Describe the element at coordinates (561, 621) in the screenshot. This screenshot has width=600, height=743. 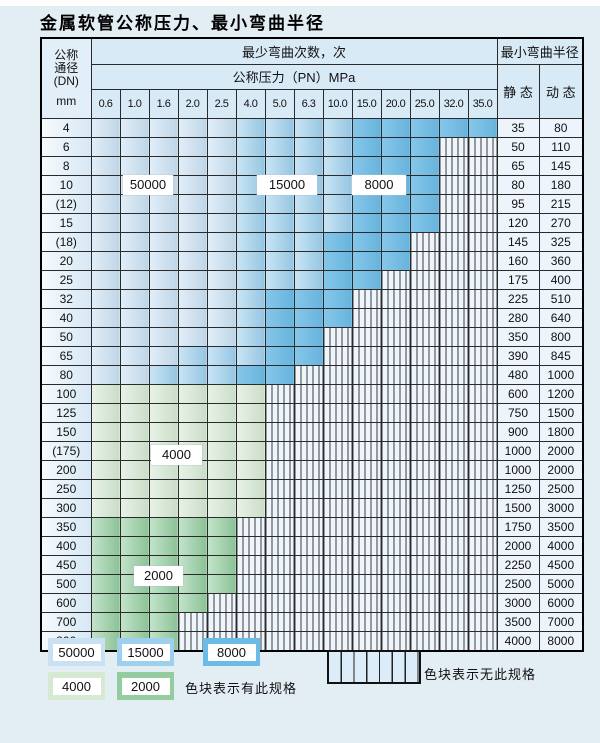
I see `dynamic-radius-cell: 7000` at that location.